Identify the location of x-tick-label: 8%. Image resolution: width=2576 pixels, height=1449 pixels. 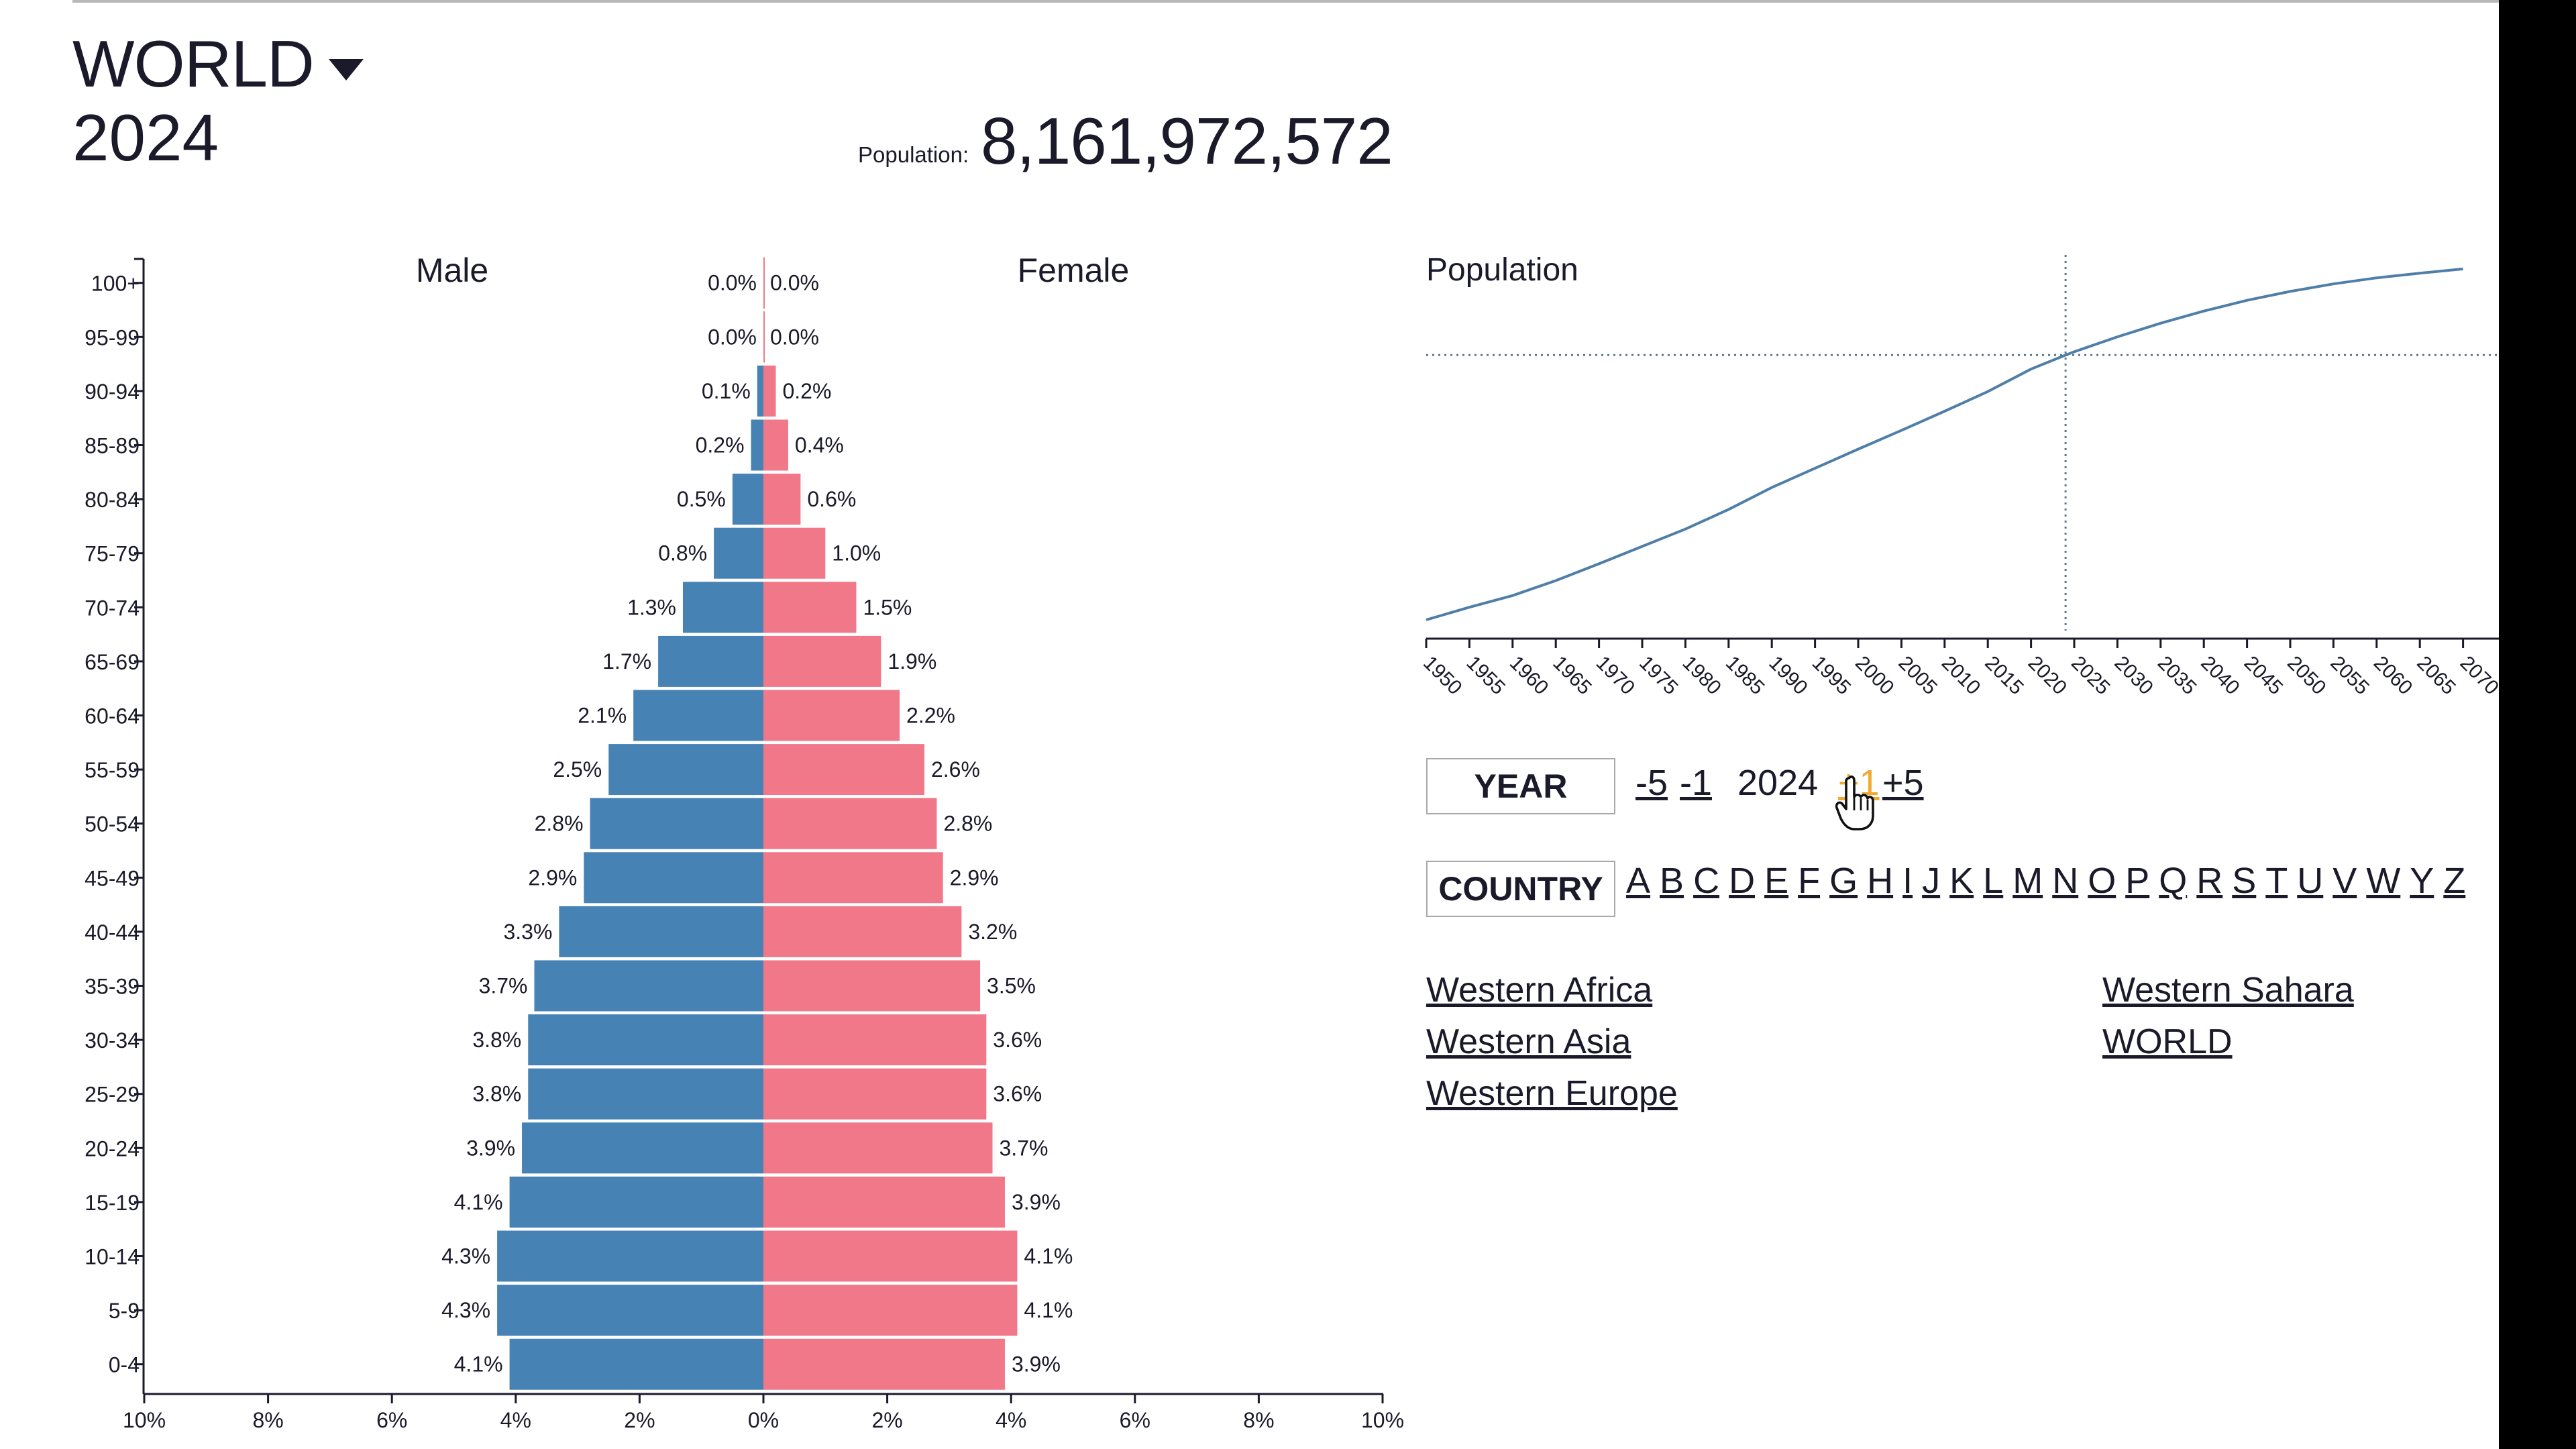
(267, 1420).